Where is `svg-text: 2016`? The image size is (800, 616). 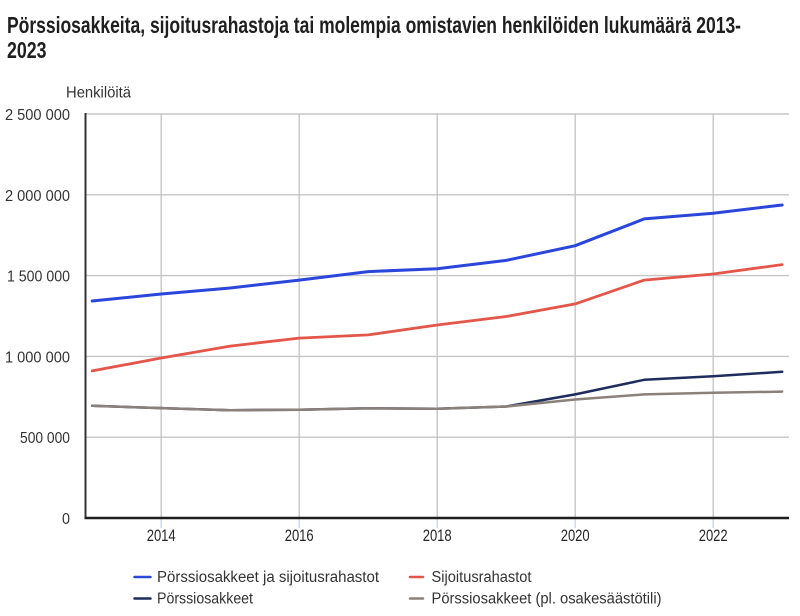
svg-text: 2016 is located at coordinates (299, 536).